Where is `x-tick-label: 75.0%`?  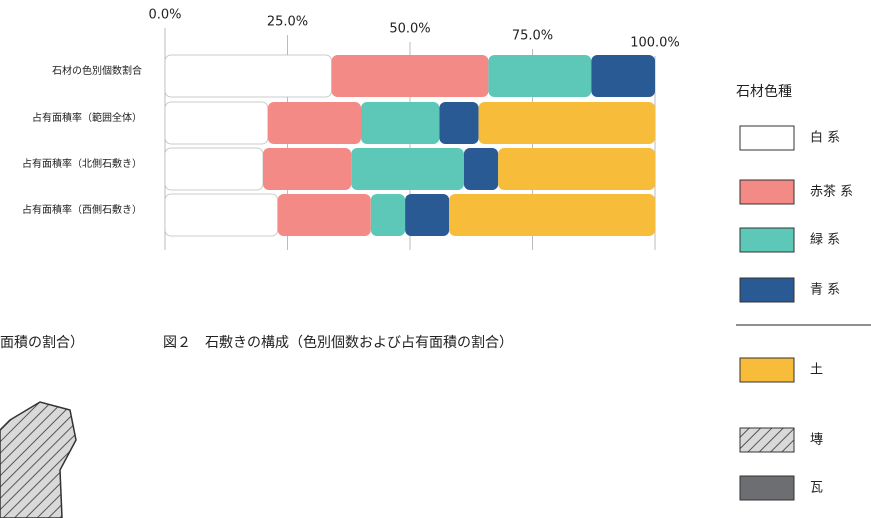 x-tick-label: 75.0% is located at coordinates (532, 36).